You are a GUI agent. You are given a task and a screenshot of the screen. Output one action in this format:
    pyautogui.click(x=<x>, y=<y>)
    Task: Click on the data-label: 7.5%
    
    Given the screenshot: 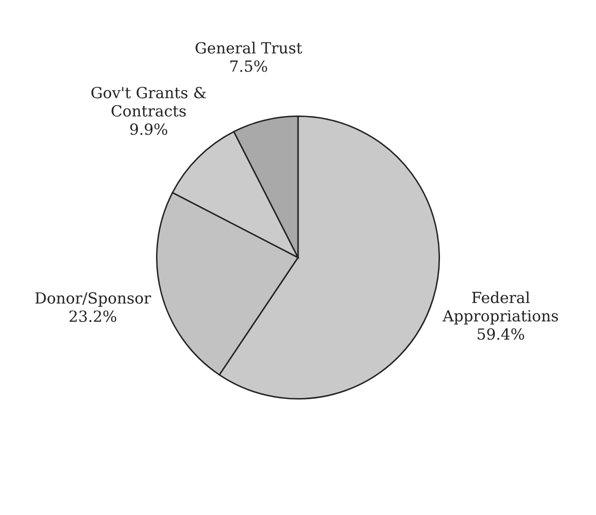 What is the action you would take?
    pyautogui.click(x=249, y=66)
    